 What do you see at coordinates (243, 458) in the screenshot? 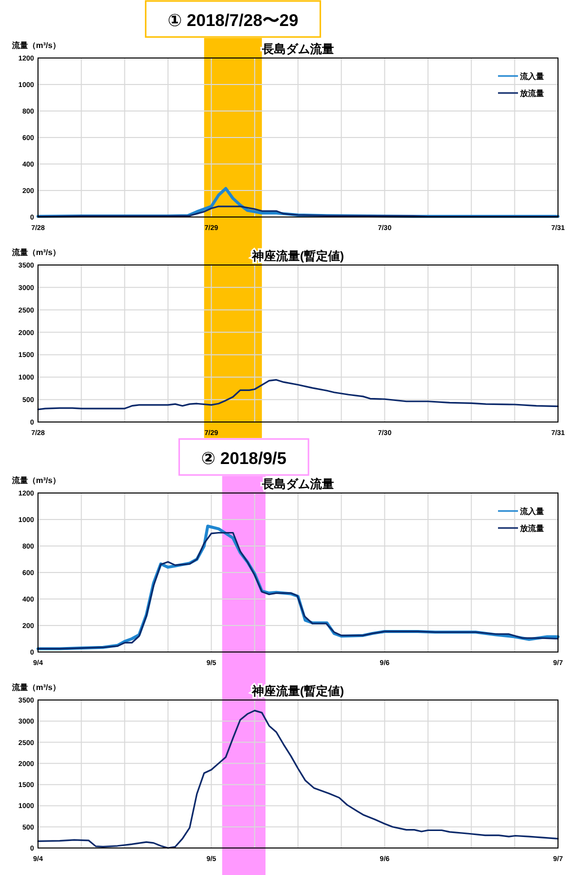
I see `band-label: ② 2018/9/5` at bounding box center [243, 458].